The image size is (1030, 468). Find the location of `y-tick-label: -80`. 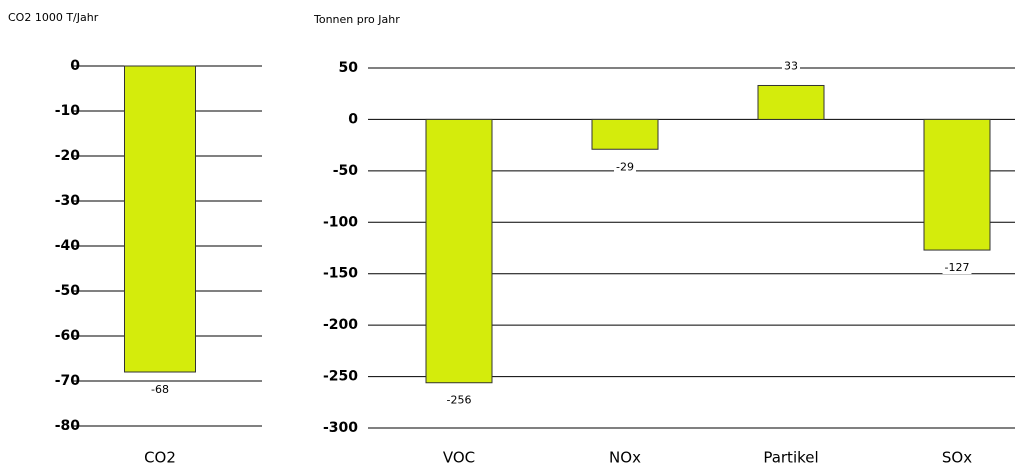

y-tick-label: -80 is located at coordinates (68, 426).